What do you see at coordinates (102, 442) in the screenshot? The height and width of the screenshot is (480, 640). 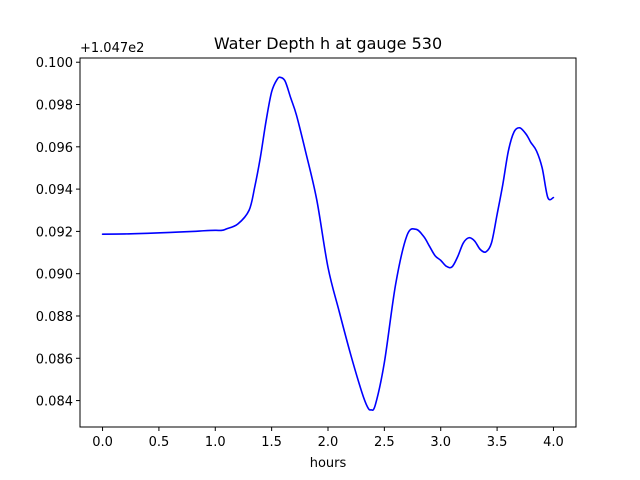 I see `x-tick-label: 0.0` at bounding box center [102, 442].